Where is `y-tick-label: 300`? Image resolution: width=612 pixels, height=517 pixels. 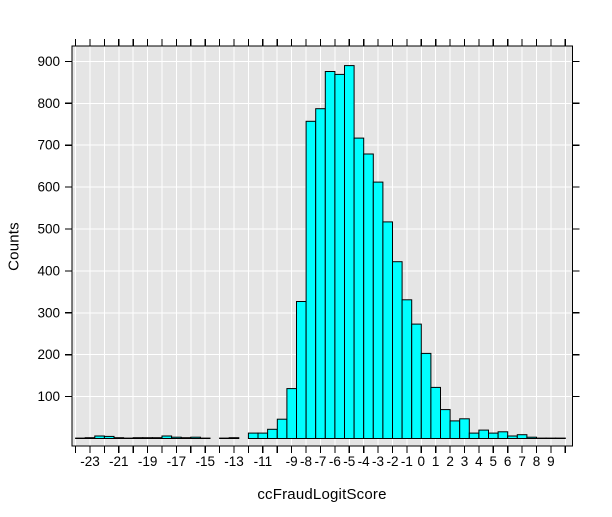
y-tick-label: 300 is located at coordinates (48, 312).